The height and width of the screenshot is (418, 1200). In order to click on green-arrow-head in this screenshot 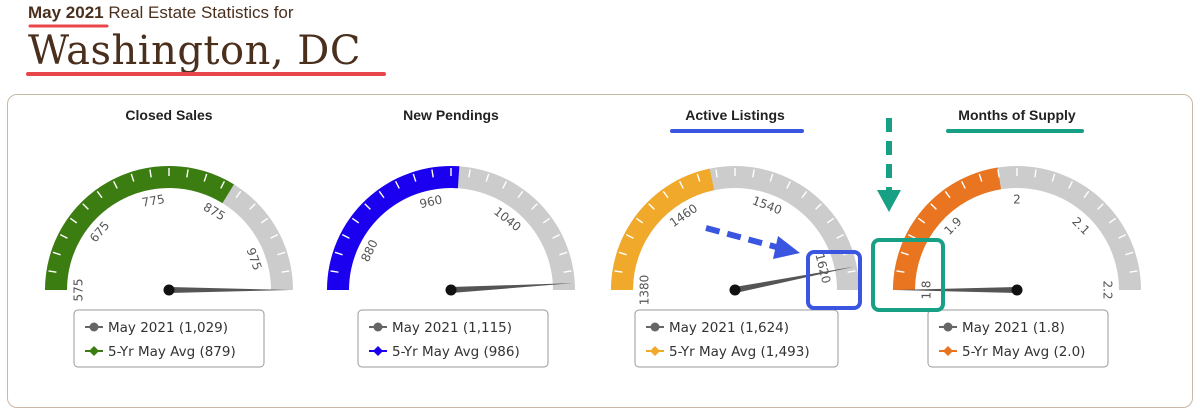, I will do `click(889, 201)`.